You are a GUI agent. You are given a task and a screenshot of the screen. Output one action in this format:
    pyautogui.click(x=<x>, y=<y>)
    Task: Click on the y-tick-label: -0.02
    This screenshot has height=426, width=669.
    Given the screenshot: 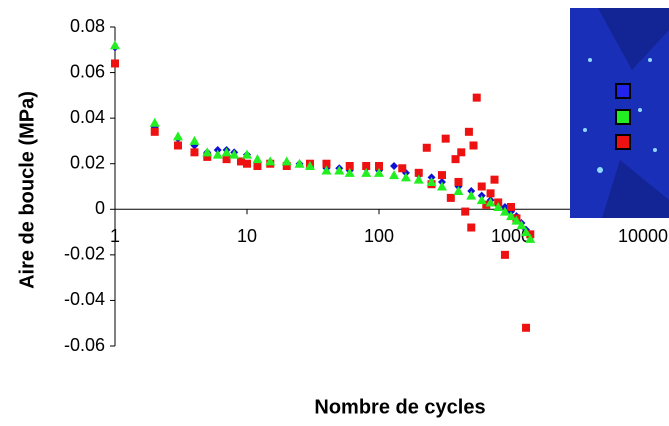 What is the action you would take?
    pyautogui.click(x=84, y=254)
    